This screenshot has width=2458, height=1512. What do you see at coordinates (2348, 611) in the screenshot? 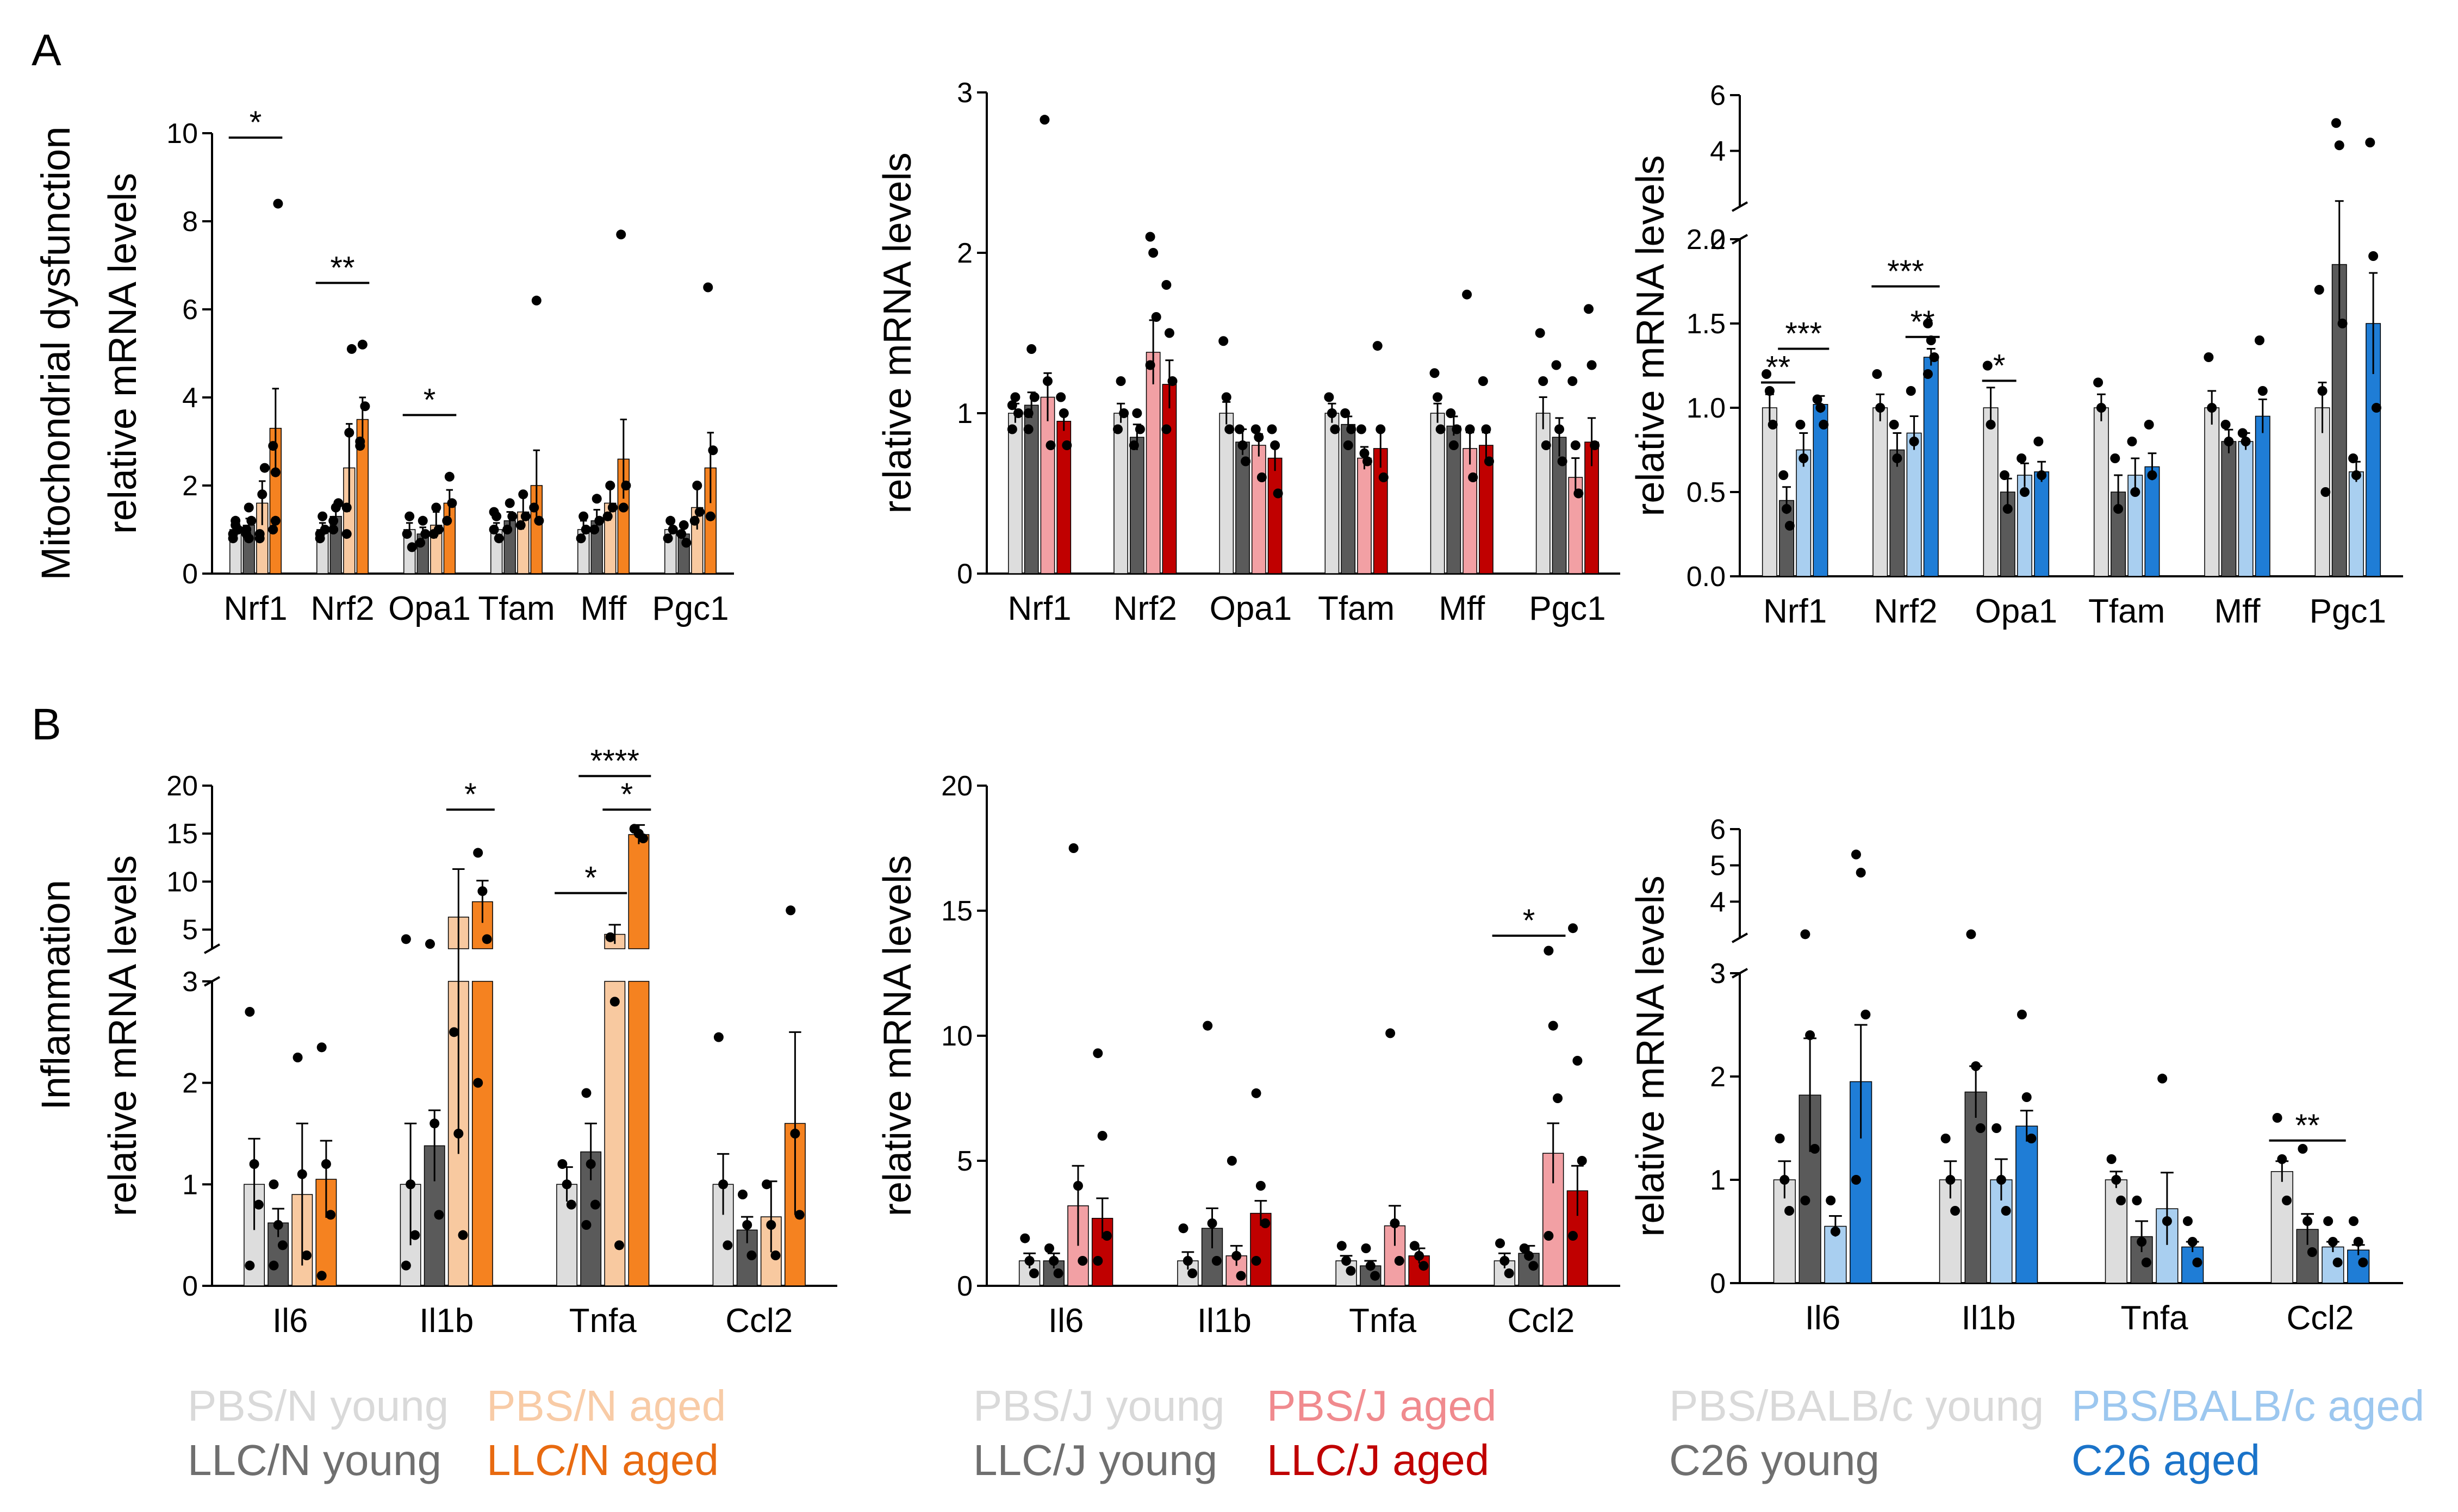
I see `x-tick-label: Pgc1` at bounding box center [2348, 611].